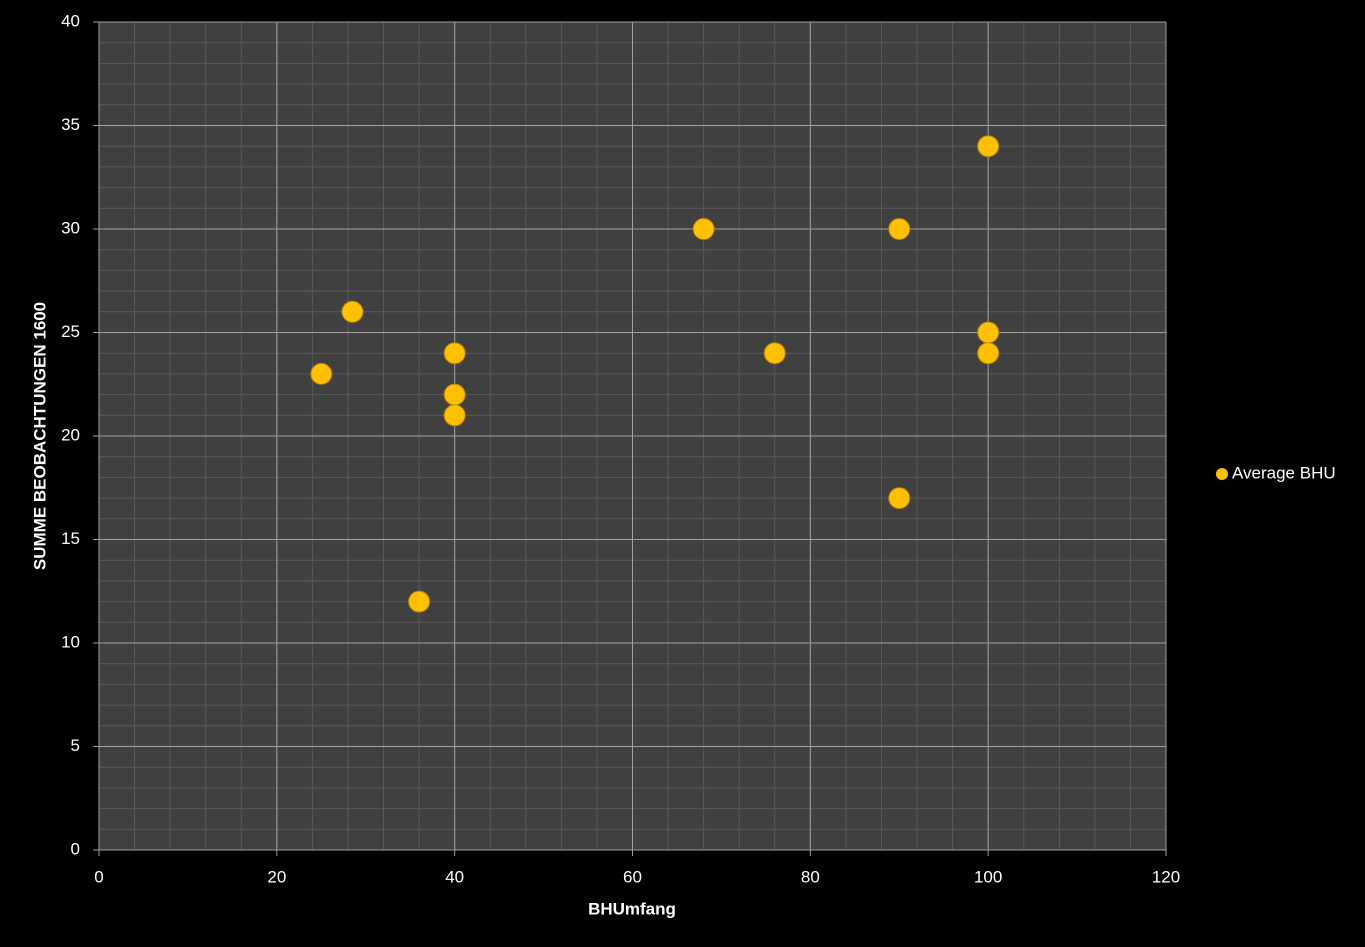 The height and width of the screenshot is (947, 1365). I want to click on y-tick-label: 20, so click(70, 434).